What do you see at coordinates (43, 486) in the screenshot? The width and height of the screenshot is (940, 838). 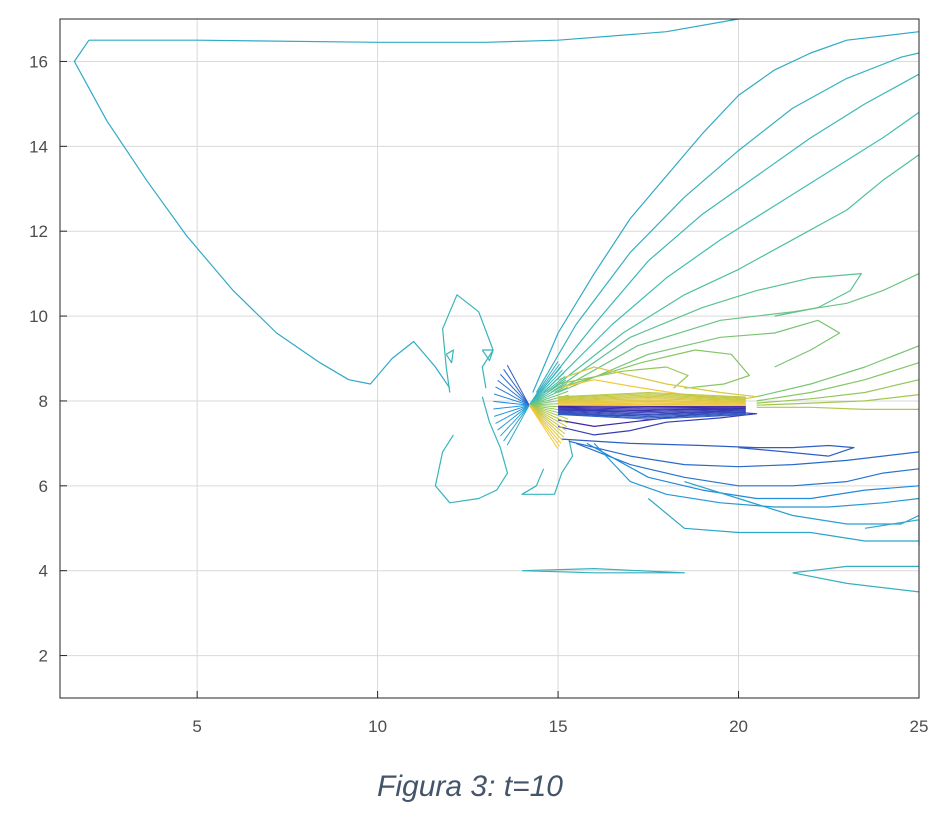 I see `y-tick-label: 6` at bounding box center [43, 486].